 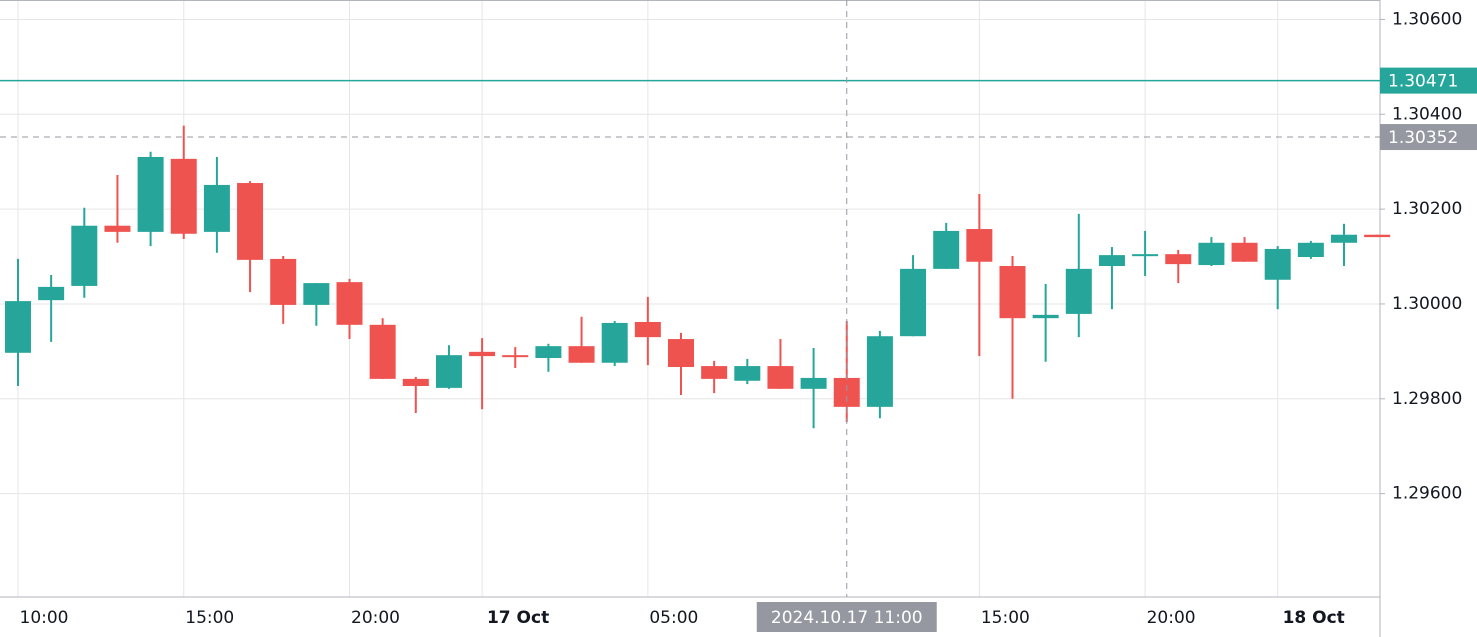 What do you see at coordinates (1423, 82) in the screenshot?
I see `price-label: 1.30471` at bounding box center [1423, 82].